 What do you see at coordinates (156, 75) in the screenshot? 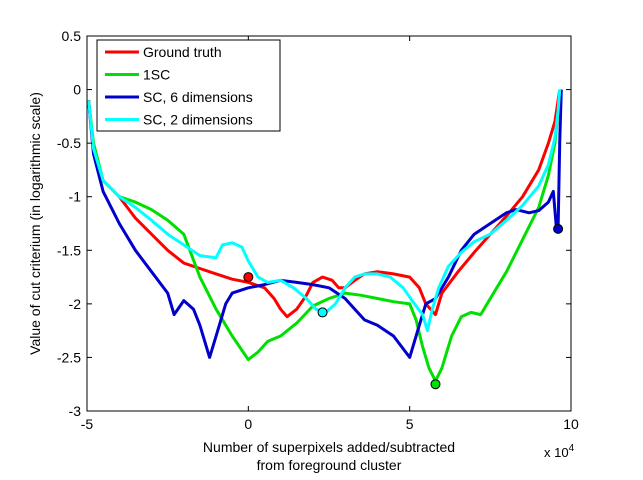
I see `legend-label-1: 1SC` at bounding box center [156, 75].